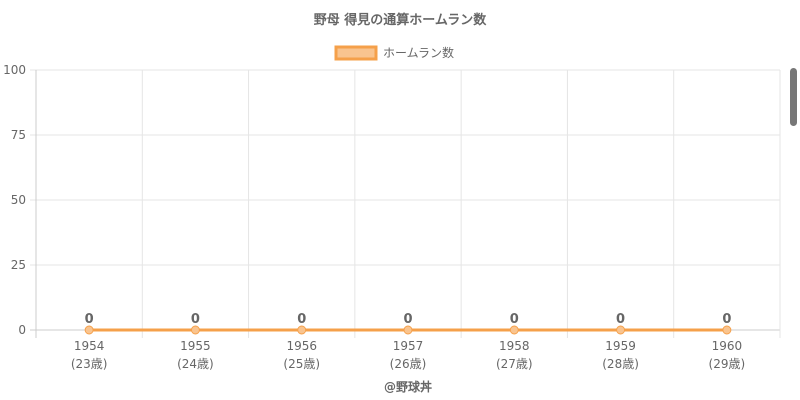 The height and width of the screenshot is (400, 800). Describe the element at coordinates (418, 52) in the screenshot. I see `legend-label: ホームラン数` at that location.